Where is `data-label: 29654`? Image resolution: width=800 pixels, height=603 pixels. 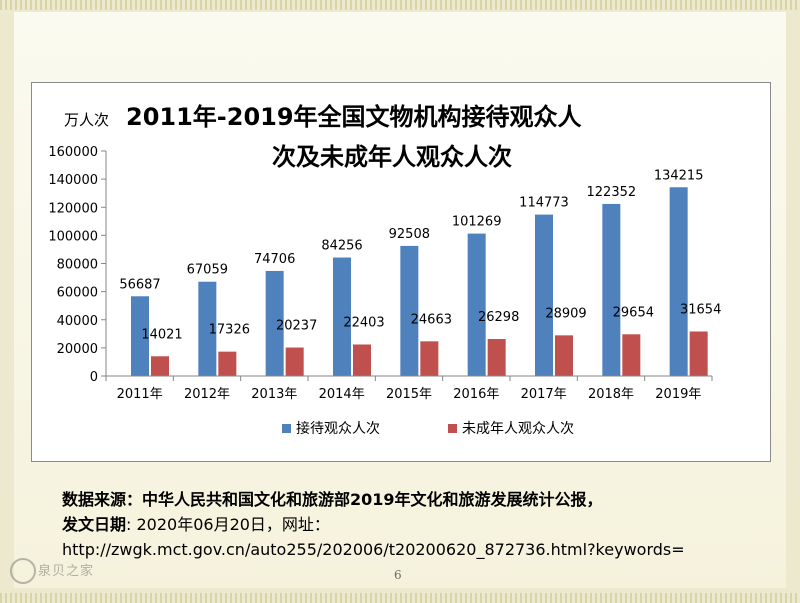
data-label: 29654 is located at coordinates (633, 312).